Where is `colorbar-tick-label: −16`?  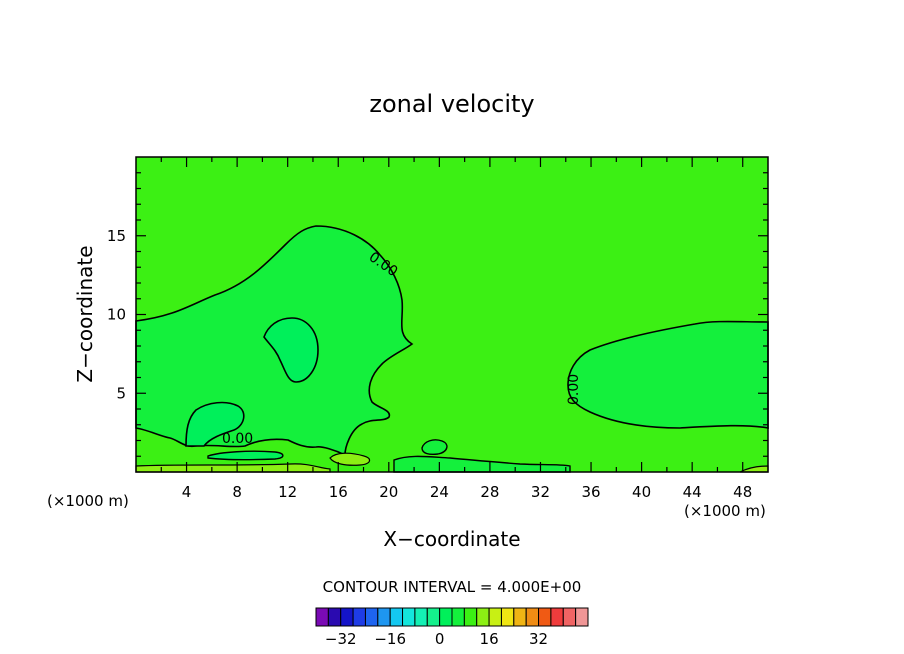 colorbar-tick-label: −16 is located at coordinates (390, 639).